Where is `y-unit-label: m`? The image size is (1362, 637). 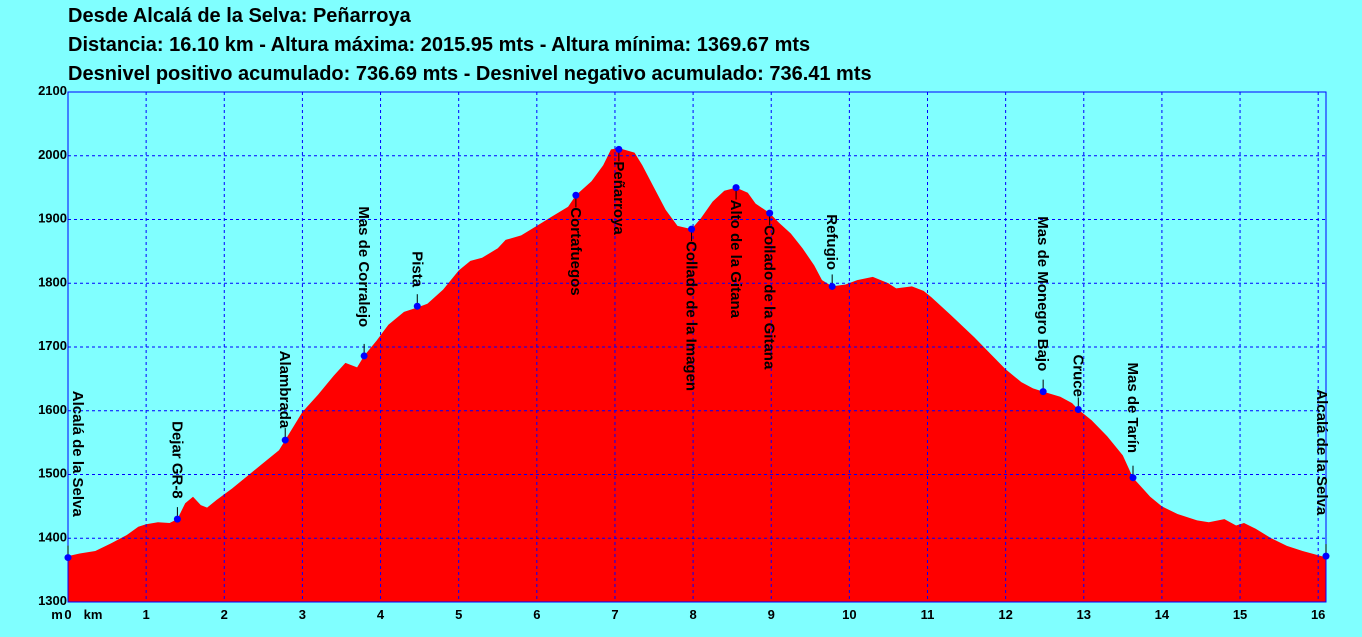
y-unit-label: m is located at coordinates (57, 614).